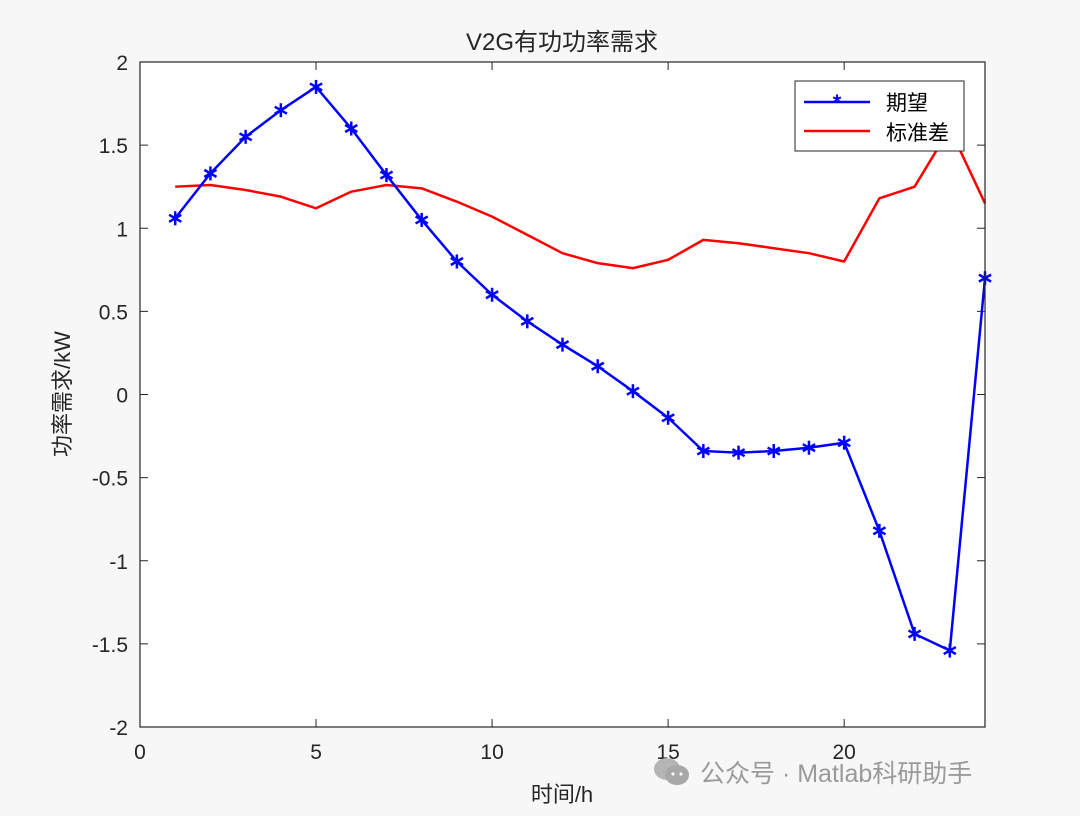 This screenshot has height=816, width=1080. What do you see at coordinates (122, 63) in the screenshot?
I see `svg-text: 2` at bounding box center [122, 63].